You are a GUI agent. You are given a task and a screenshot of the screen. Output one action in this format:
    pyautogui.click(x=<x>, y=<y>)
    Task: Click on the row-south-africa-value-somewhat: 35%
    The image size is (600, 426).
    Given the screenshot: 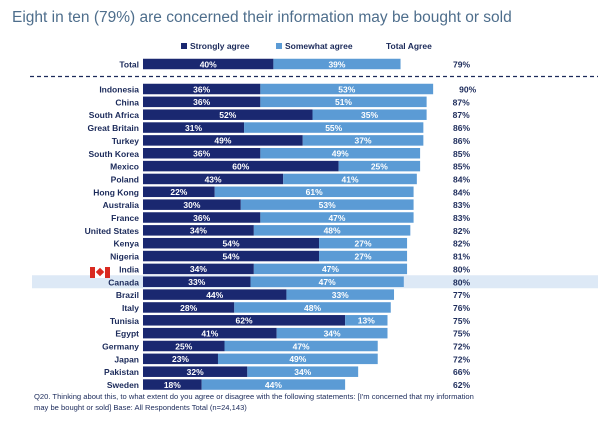 What is the action you would take?
    pyautogui.click(x=369, y=115)
    